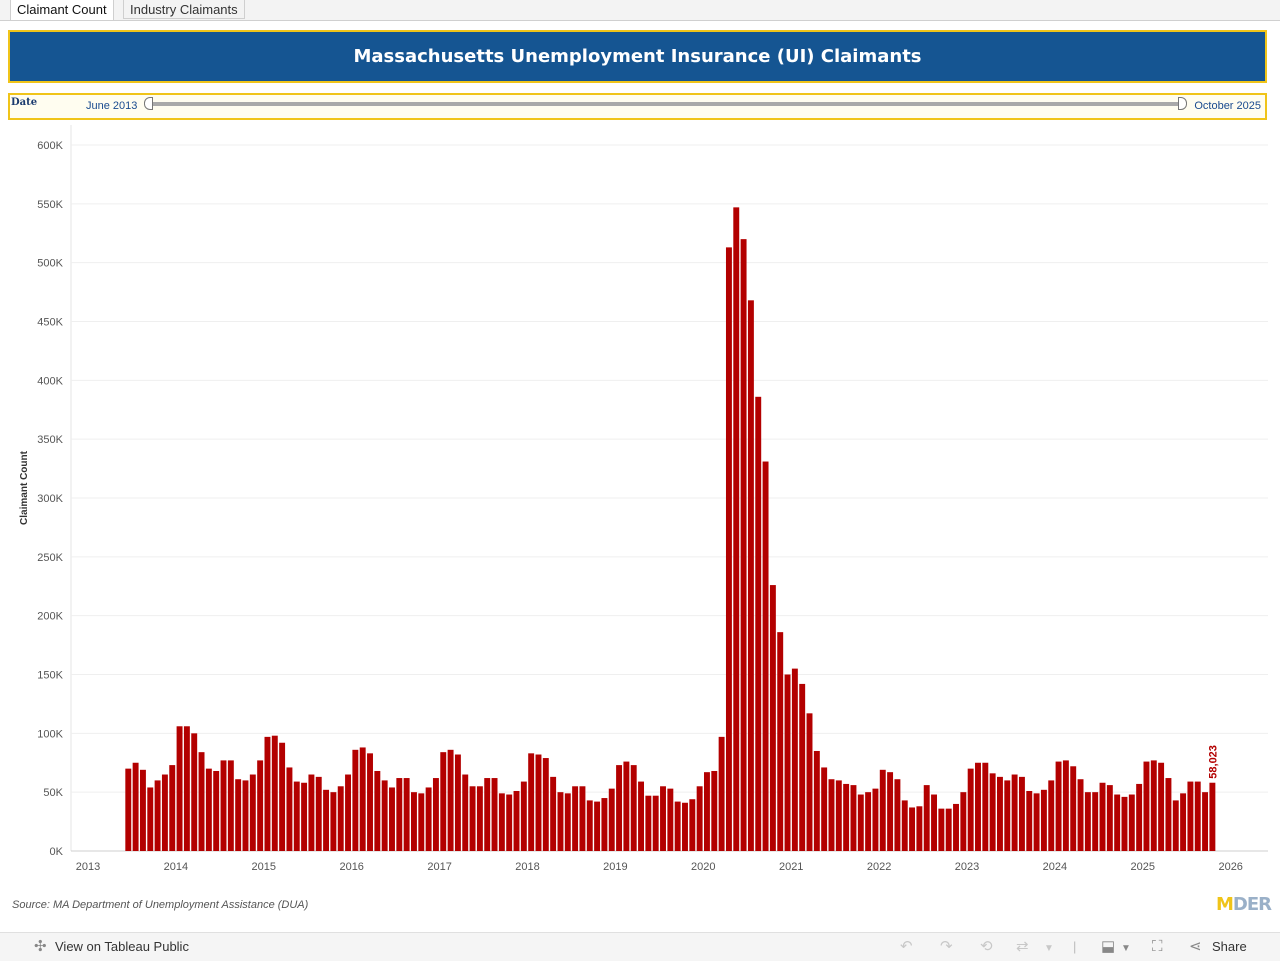  Describe the element at coordinates (1049, 948) in the screenshot. I see `refresh-dropdown-chevron-icon: ▼` at that location.